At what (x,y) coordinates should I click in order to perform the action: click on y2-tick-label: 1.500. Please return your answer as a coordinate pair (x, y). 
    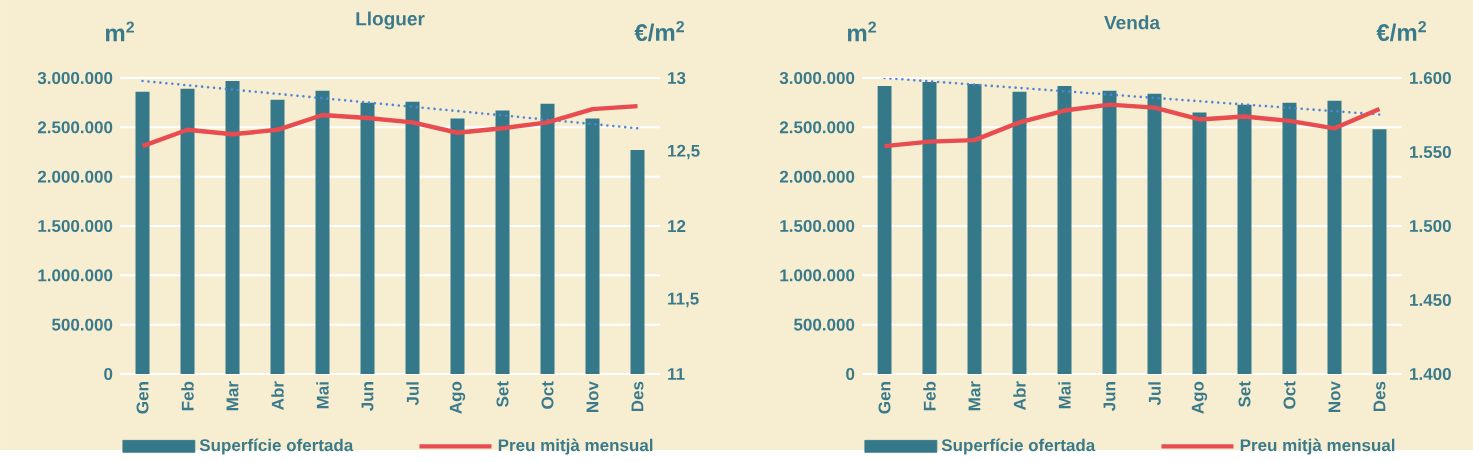
    Looking at the image, I should click on (1430, 225).